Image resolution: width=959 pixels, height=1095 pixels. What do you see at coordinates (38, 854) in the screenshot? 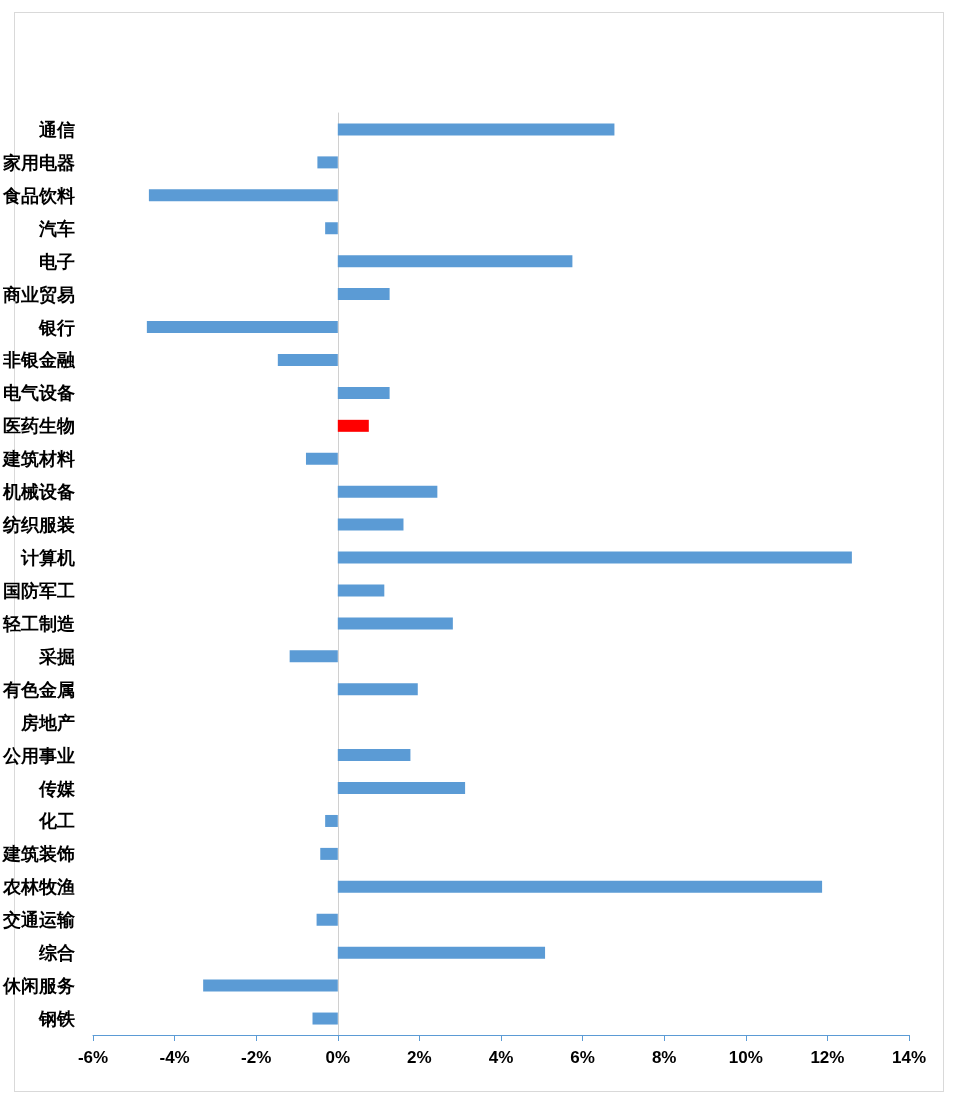
I see `y-tick-label: 建筑装饰` at bounding box center [38, 854].